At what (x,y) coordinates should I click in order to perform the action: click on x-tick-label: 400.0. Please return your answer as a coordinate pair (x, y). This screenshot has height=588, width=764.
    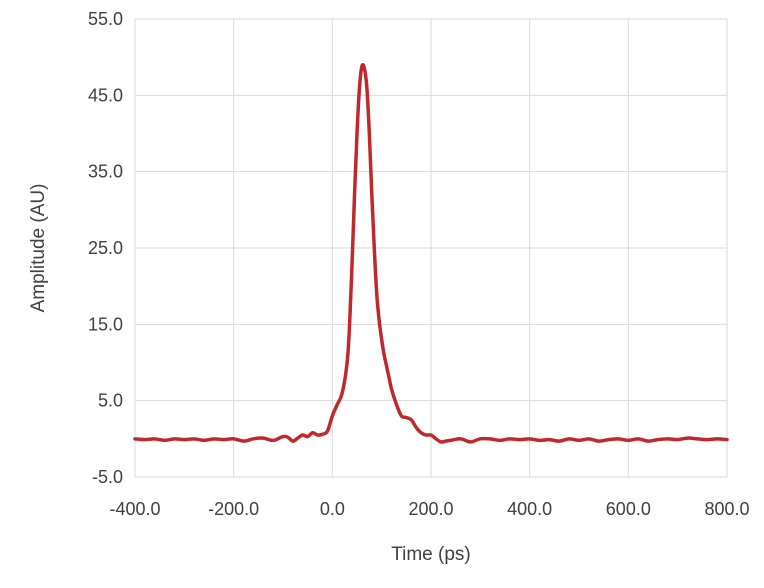
    Looking at the image, I should click on (529, 509).